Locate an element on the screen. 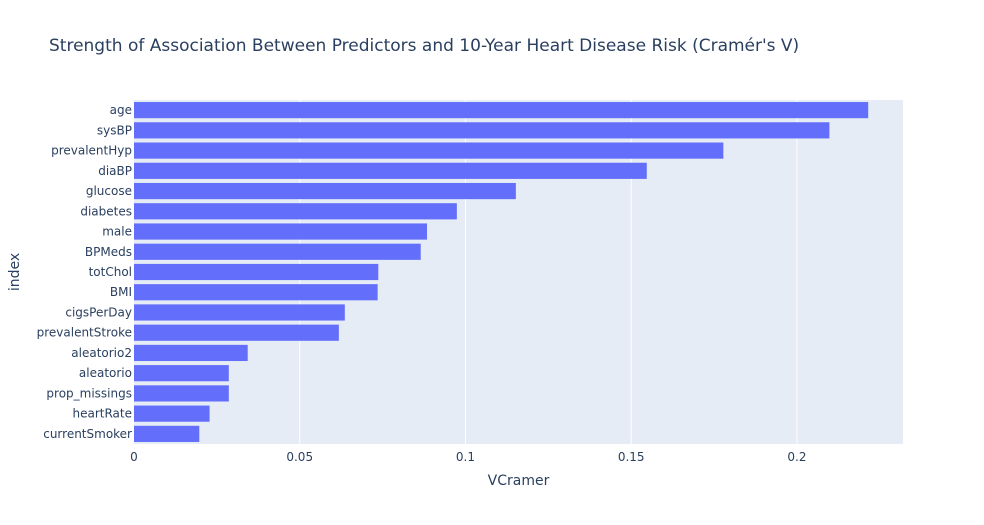 This screenshot has height=525, width=984. y-tick-label: heartRate is located at coordinates (103, 414).